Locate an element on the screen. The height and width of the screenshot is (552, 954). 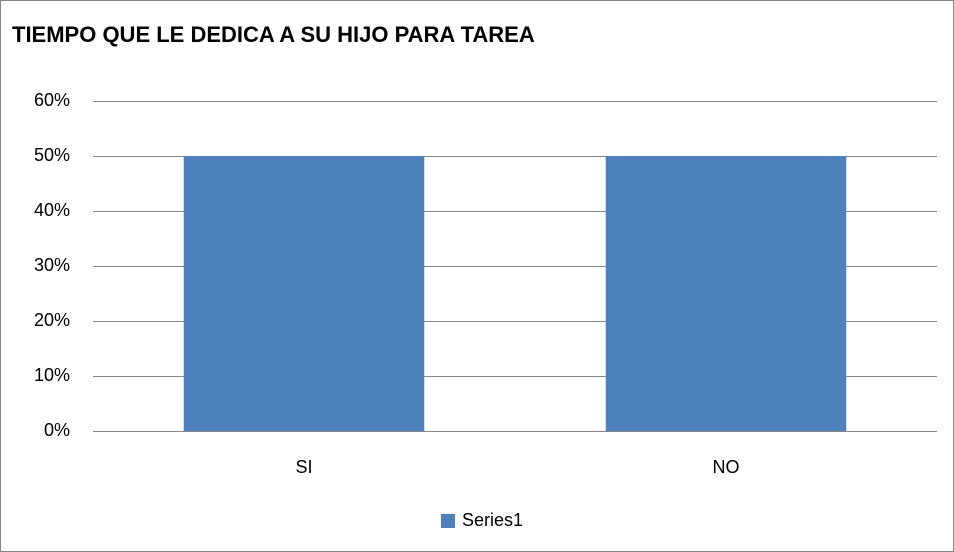
y-tick-label: 50% is located at coordinates (52, 155).